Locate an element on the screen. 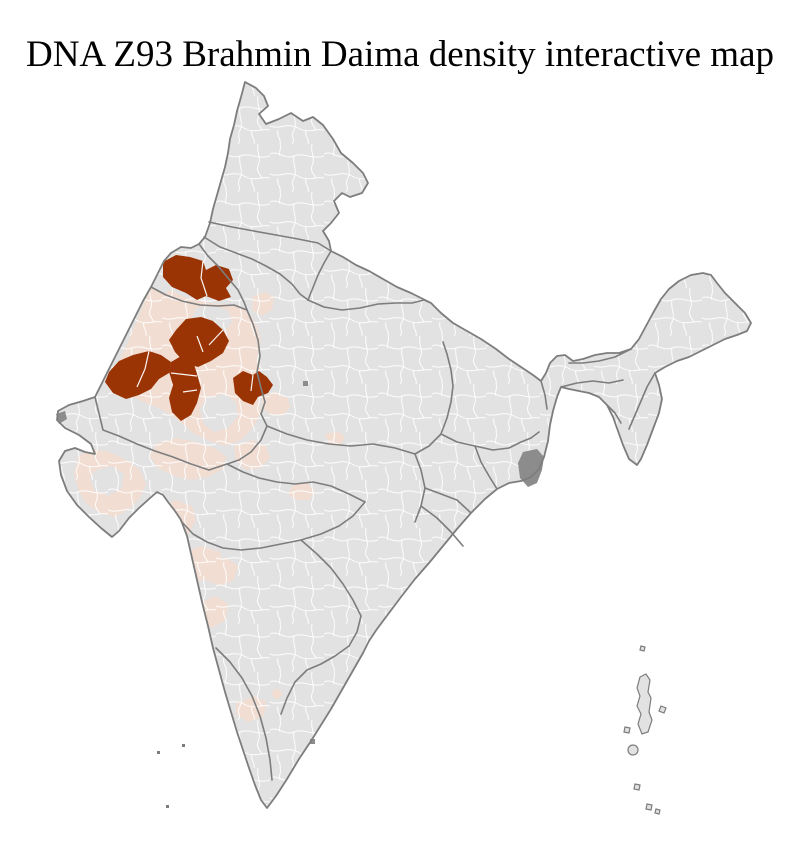 The height and width of the screenshot is (862, 800). high-density-regions is located at coordinates (189, 338).